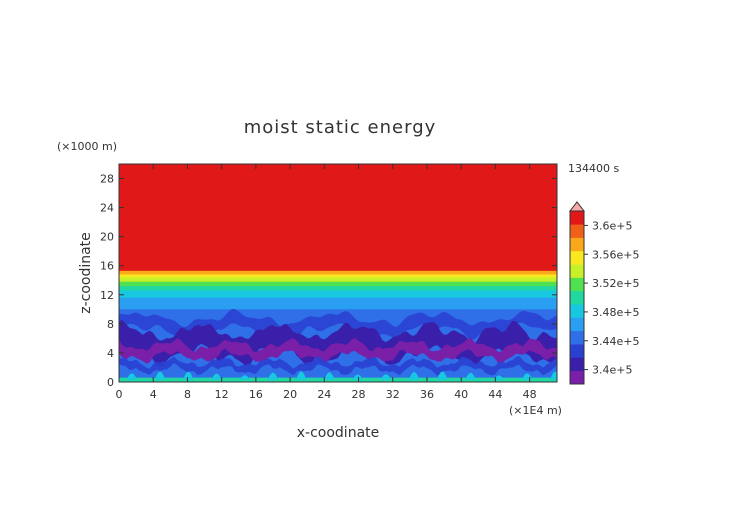  I want to click on y-tick-label: 12, so click(107, 295).